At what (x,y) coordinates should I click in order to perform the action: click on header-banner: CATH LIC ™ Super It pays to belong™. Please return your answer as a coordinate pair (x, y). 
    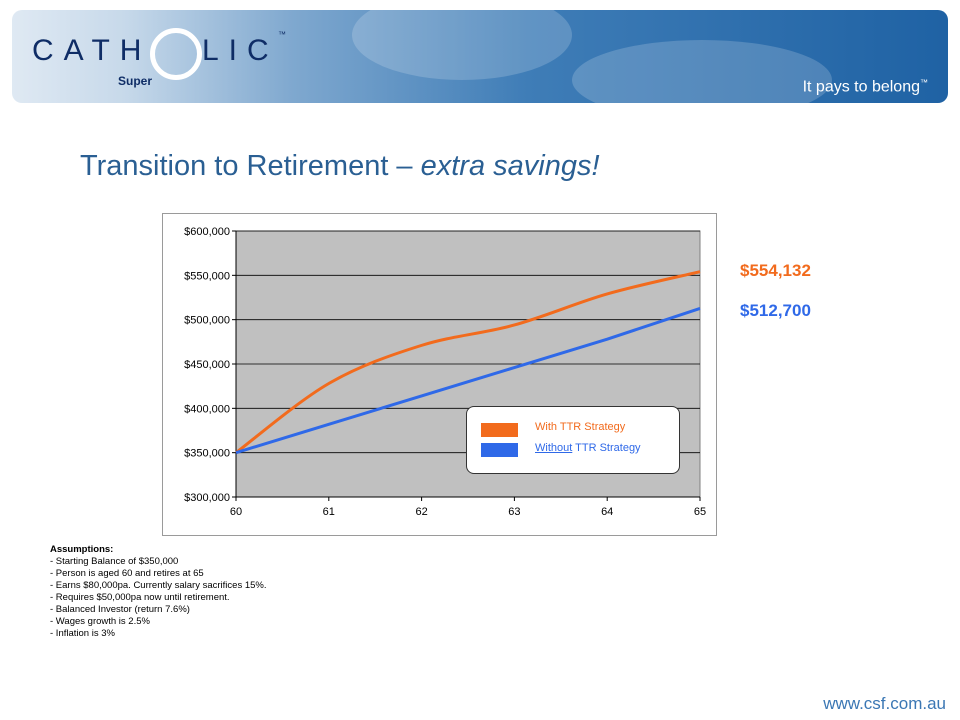
    Looking at the image, I should click on (480, 56).